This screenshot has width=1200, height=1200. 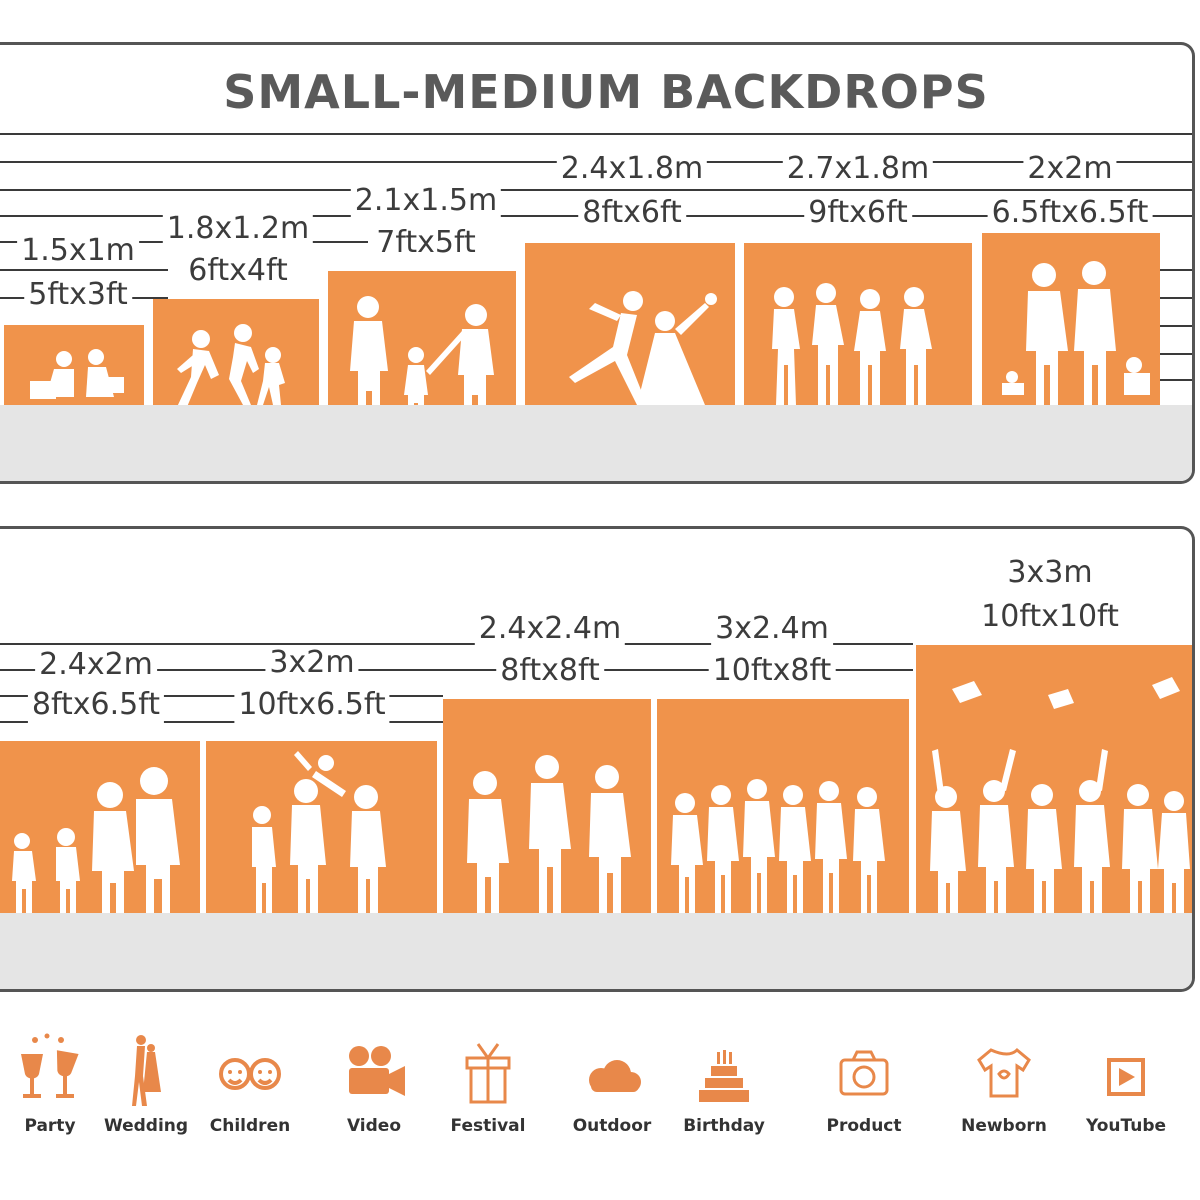 What do you see at coordinates (632, 213) in the screenshot?
I see `size-label-imperial: 8ftx6ft` at bounding box center [632, 213].